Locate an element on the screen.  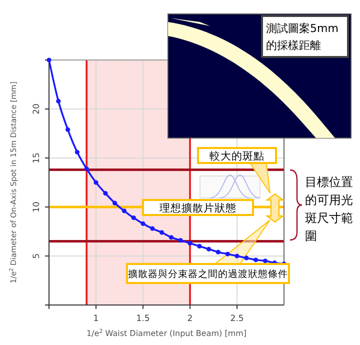
y-tick-label: 15 is located at coordinates (37, 158).